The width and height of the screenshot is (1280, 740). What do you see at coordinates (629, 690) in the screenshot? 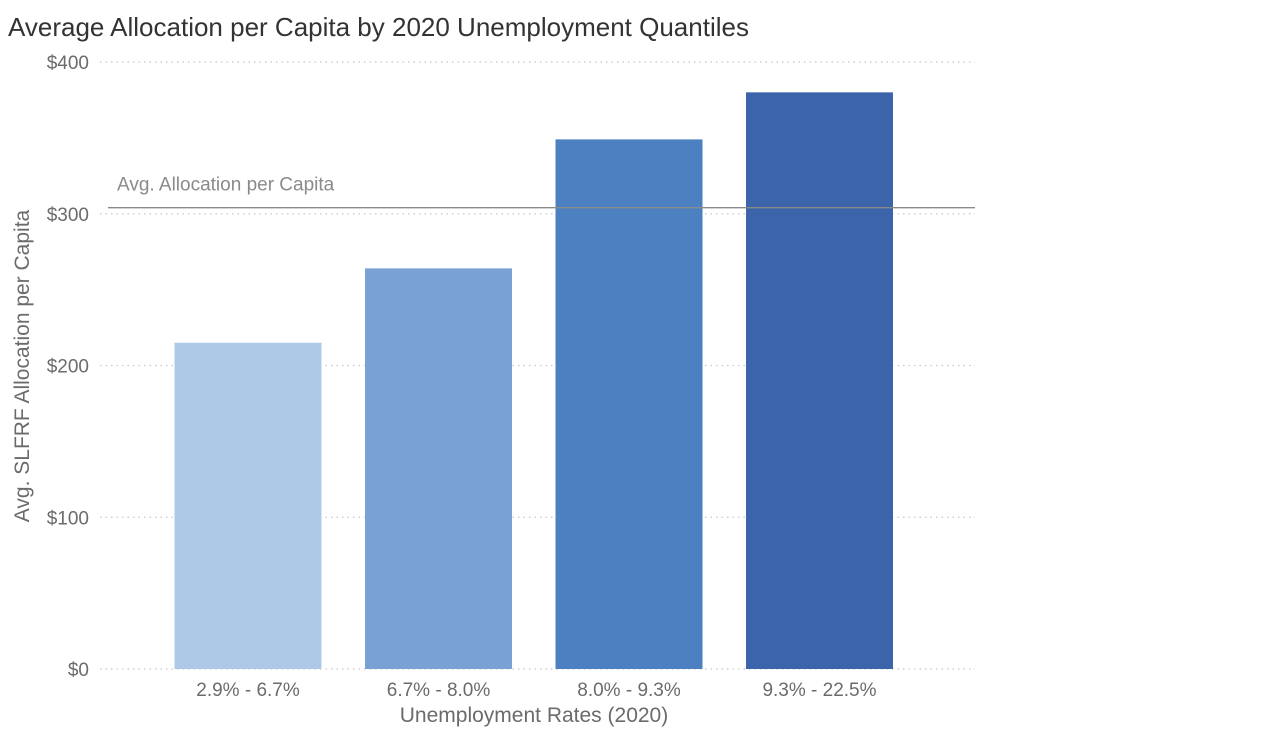
I see `x-tick-label: 8.0% - 9.3%` at bounding box center [629, 690].